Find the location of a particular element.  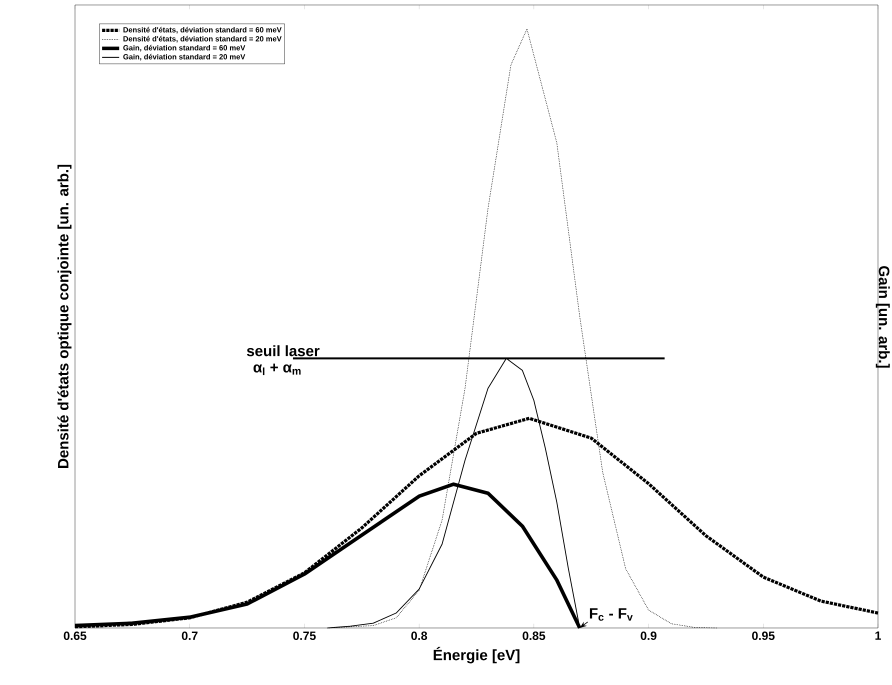

x-tick-label: 0.95 is located at coordinates (763, 636).